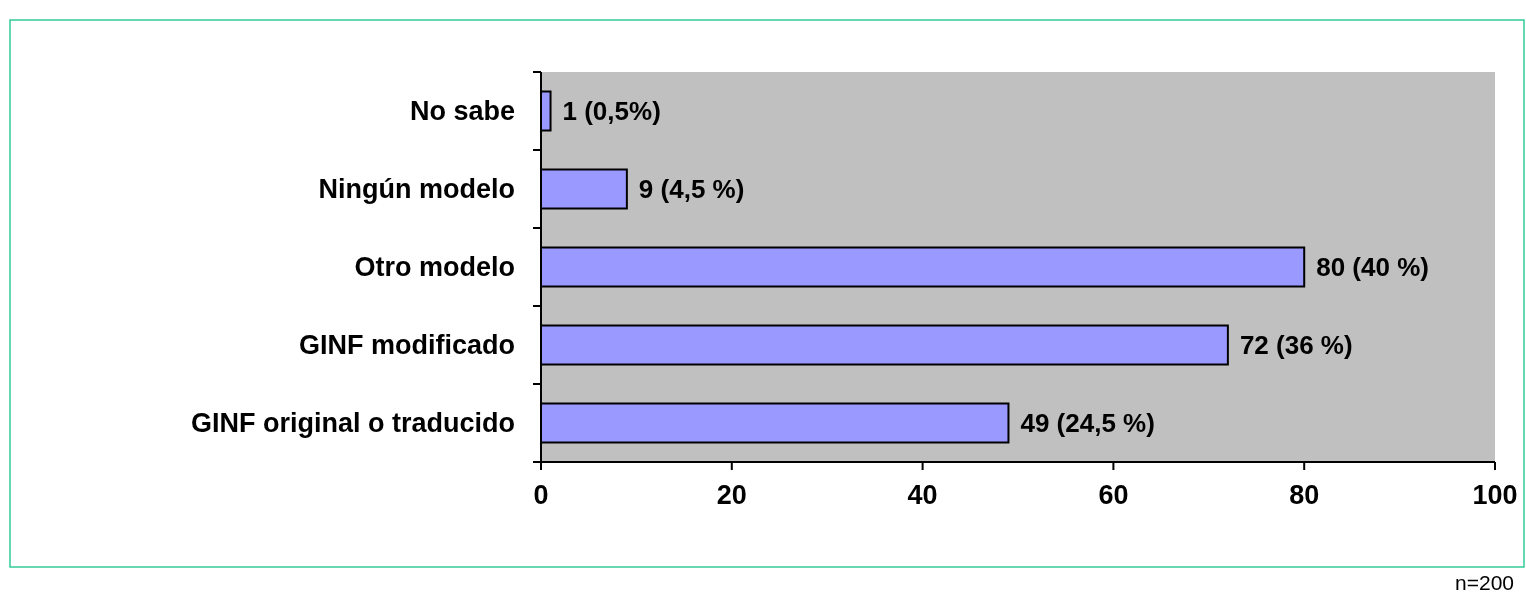 The image size is (1526, 597). What do you see at coordinates (1372, 267) in the screenshot?
I see `data-label: 80 (40 %)` at bounding box center [1372, 267].